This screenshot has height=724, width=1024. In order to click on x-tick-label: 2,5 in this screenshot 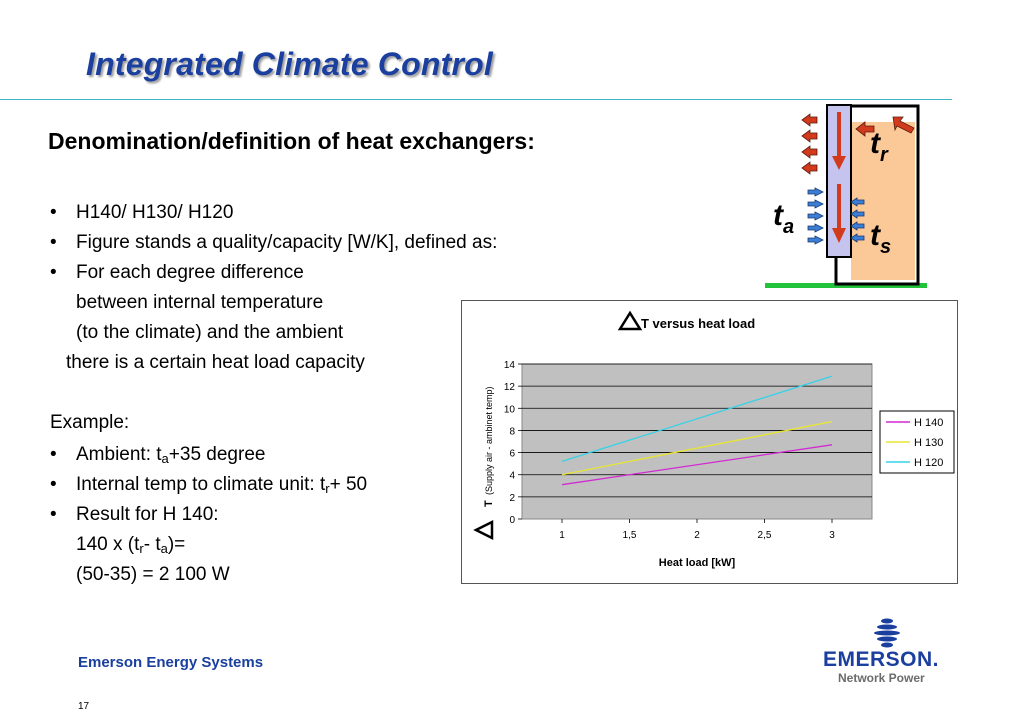, I will do `click(765, 535)`.